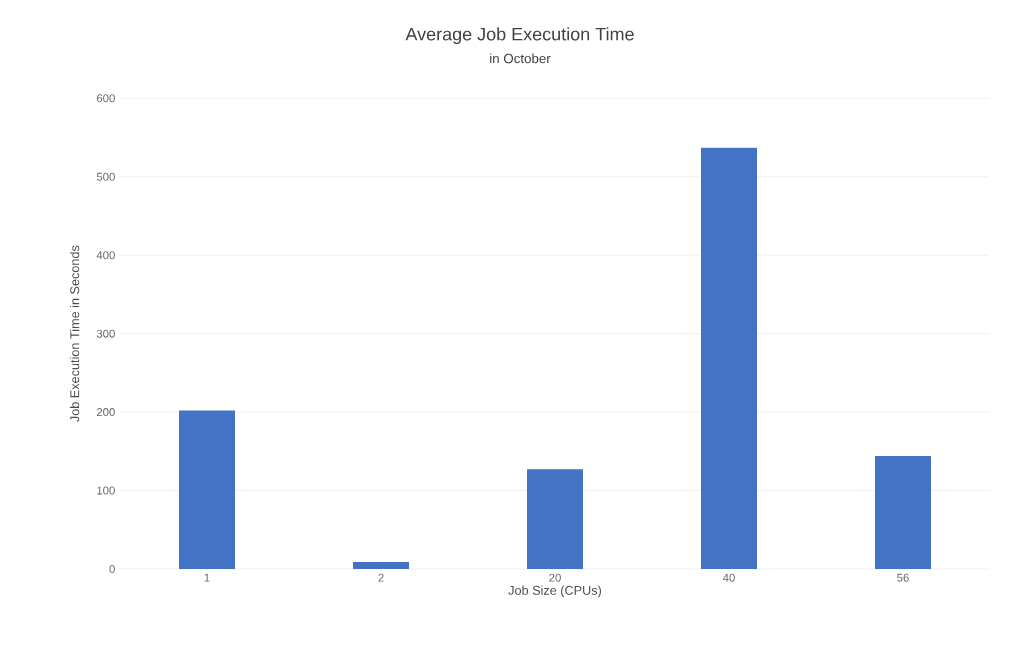 Image resolution: width=1028 pixels, height=645 pixels. What do you see at coordinates (903, 577) in the screenshot?
I see `x-tick-label: 56` at bounding box center [903, 577].